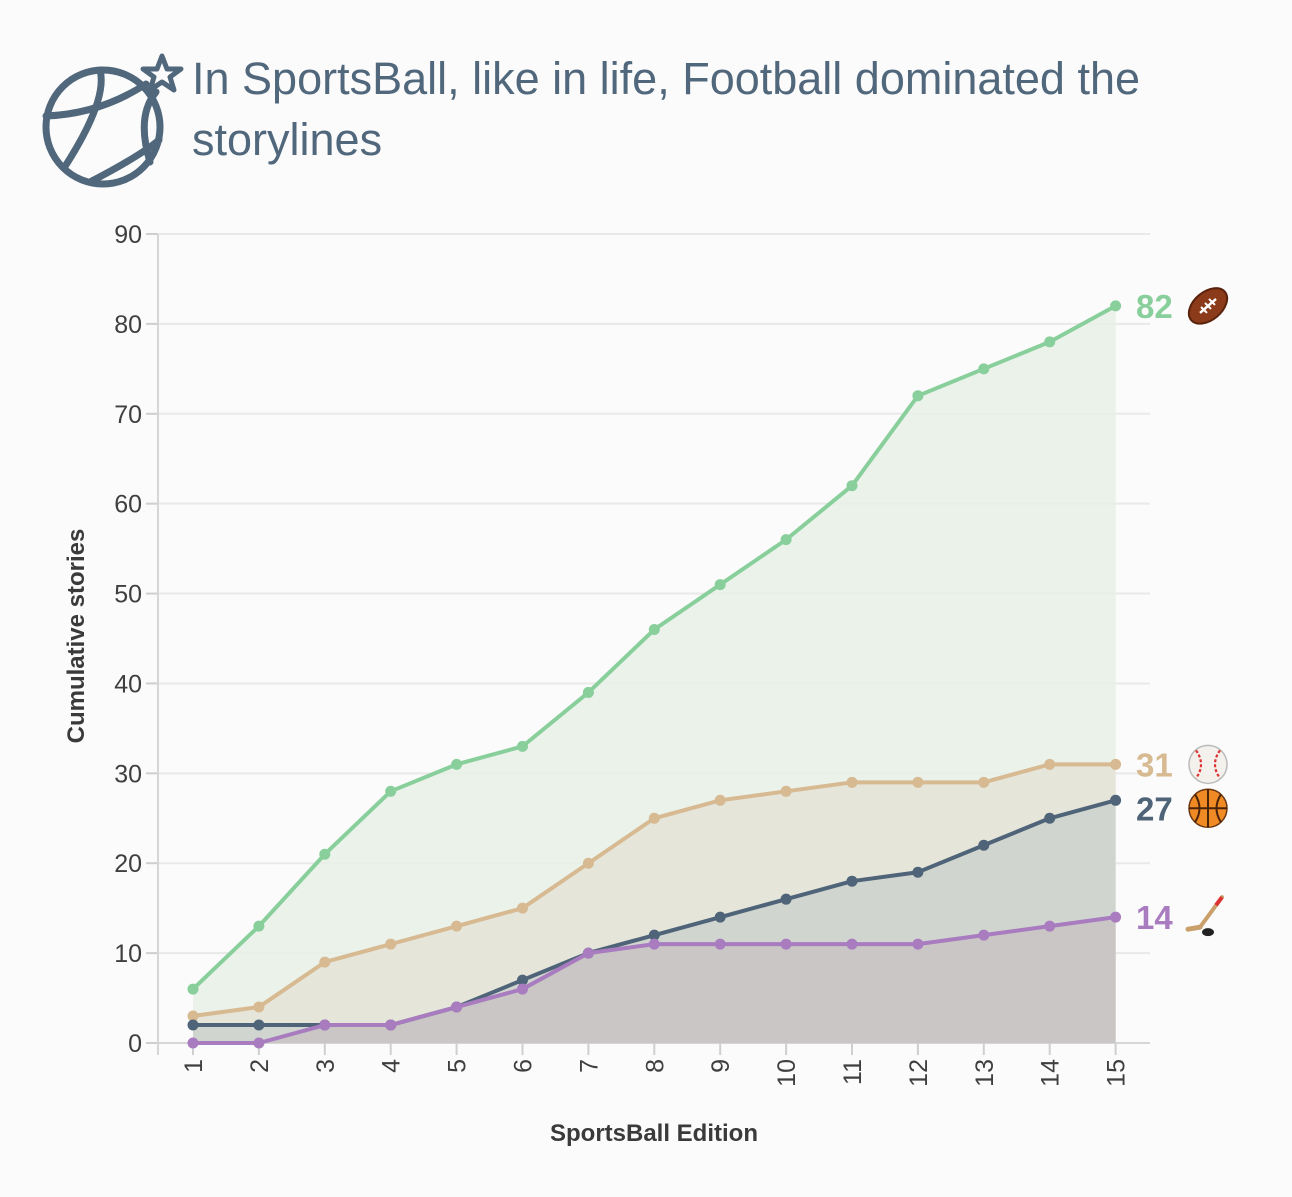 The height and width of the screenshot is (1197, 1292). Describe the element at coordinates (128, 325) in the screenshot. I see `y-tick-label: 80` at that location.